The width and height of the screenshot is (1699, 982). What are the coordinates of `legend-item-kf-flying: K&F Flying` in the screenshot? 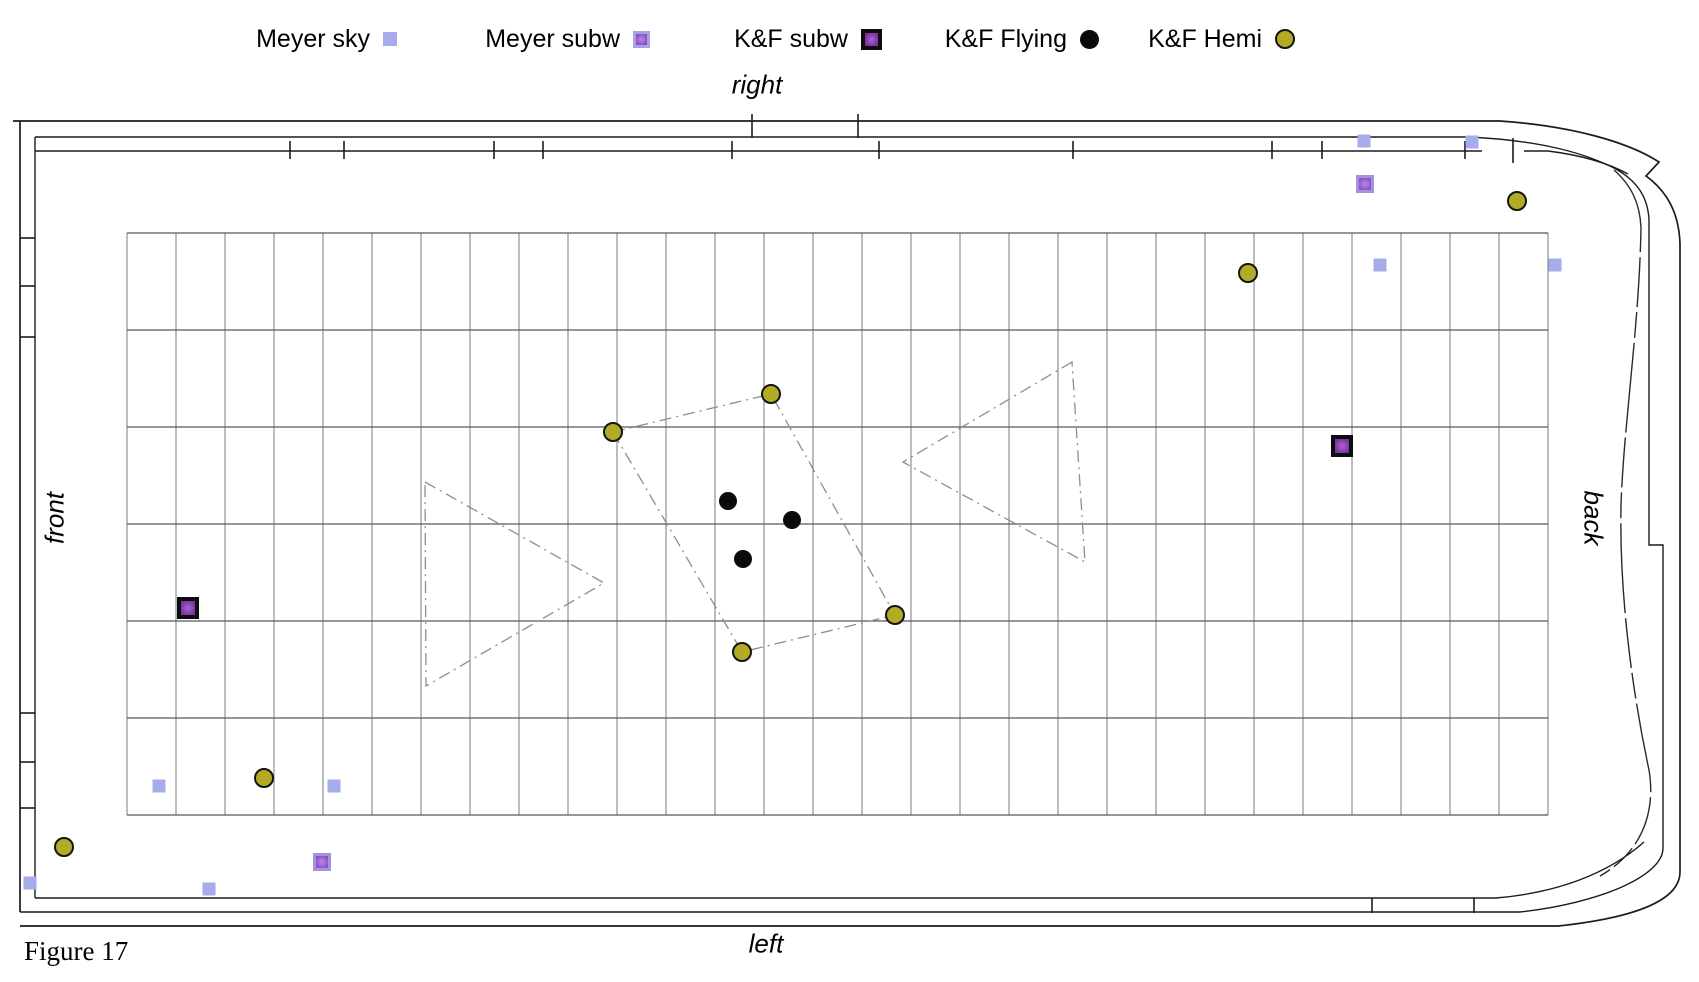 It's located at (964, 39).